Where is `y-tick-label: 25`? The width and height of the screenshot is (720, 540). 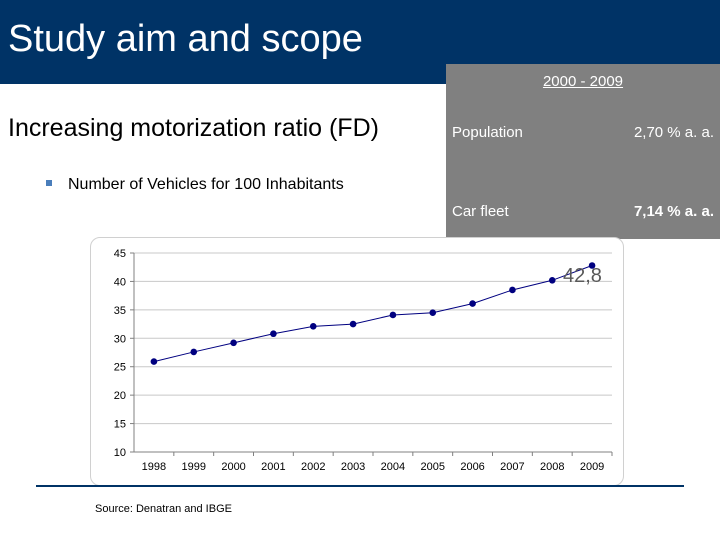 y-tick-label: 25 is located at coordinates (120, 368).